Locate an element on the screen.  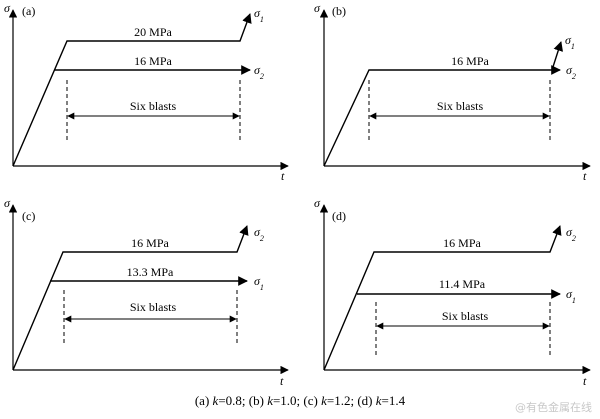
level-label: 16 MPa is located at coordinates (470, 61).